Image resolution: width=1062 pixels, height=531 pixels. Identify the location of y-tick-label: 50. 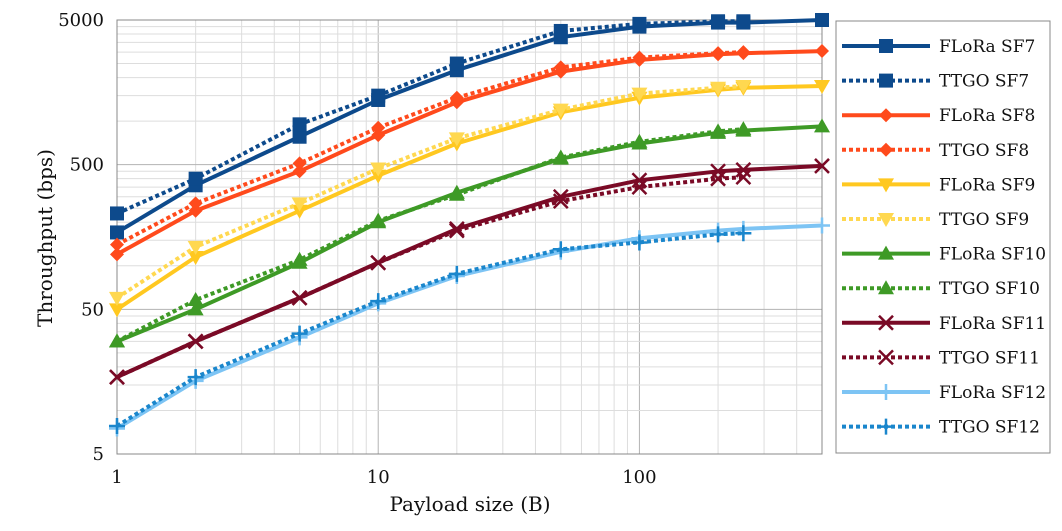
(92, 309).